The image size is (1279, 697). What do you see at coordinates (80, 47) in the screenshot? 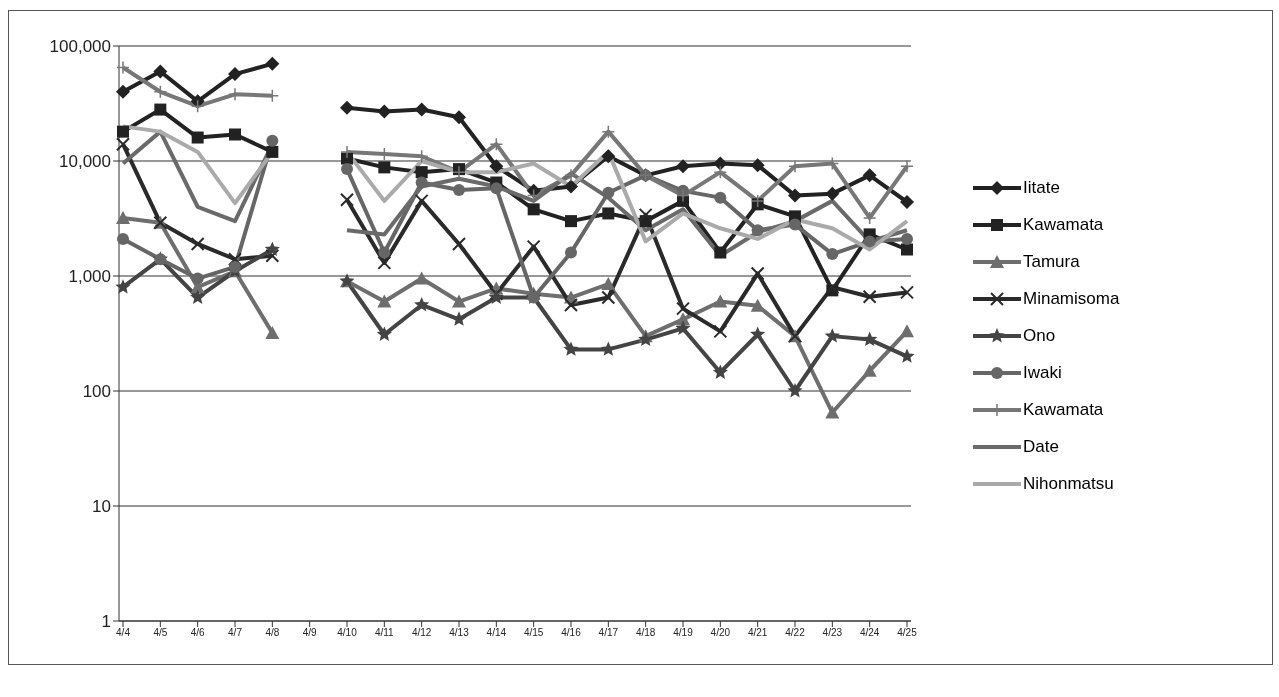
I see `y-tick-label: 100,000` at bounding box center [80, 47].